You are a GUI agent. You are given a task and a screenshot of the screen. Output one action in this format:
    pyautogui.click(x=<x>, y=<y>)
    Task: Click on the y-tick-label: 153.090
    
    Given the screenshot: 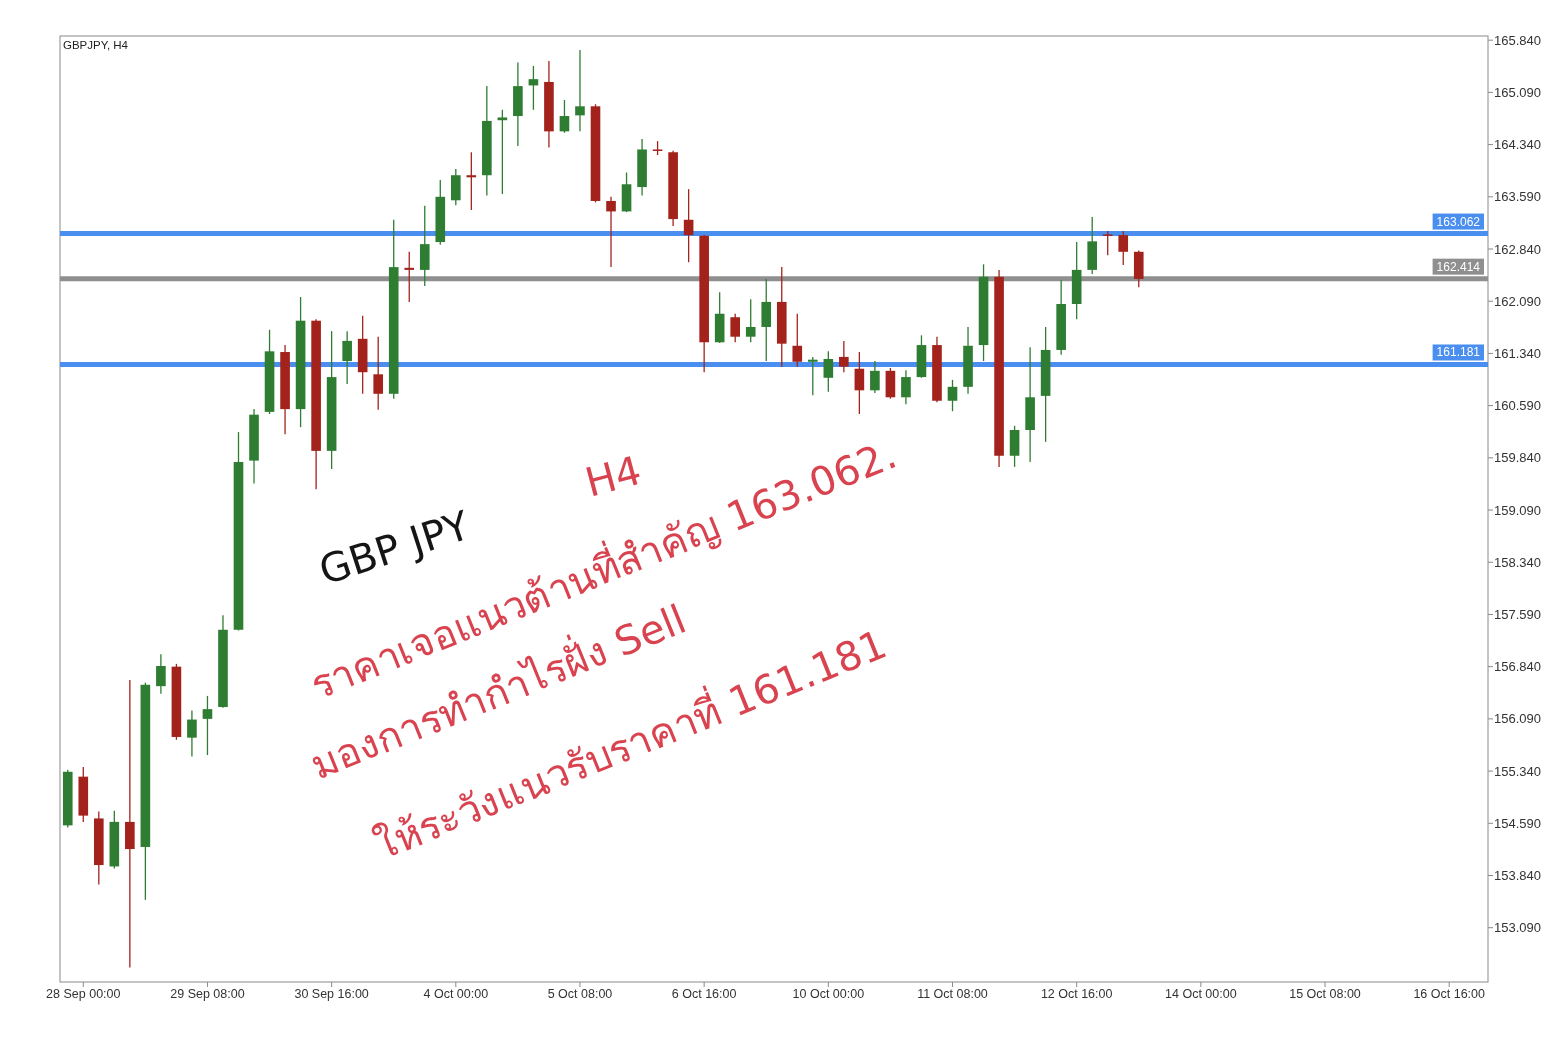 What is the action you would take?
    pyautogui.click(x=1517, y=928)
    